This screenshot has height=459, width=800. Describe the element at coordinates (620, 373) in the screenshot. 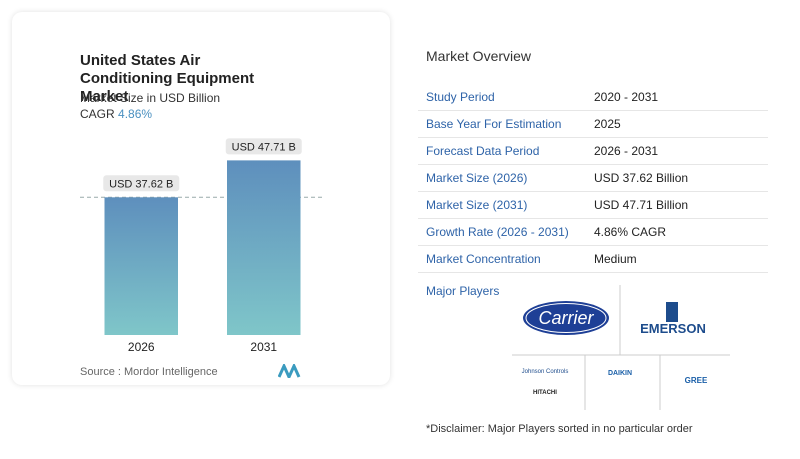

I see `player-logo: DAIKIN` at that location.